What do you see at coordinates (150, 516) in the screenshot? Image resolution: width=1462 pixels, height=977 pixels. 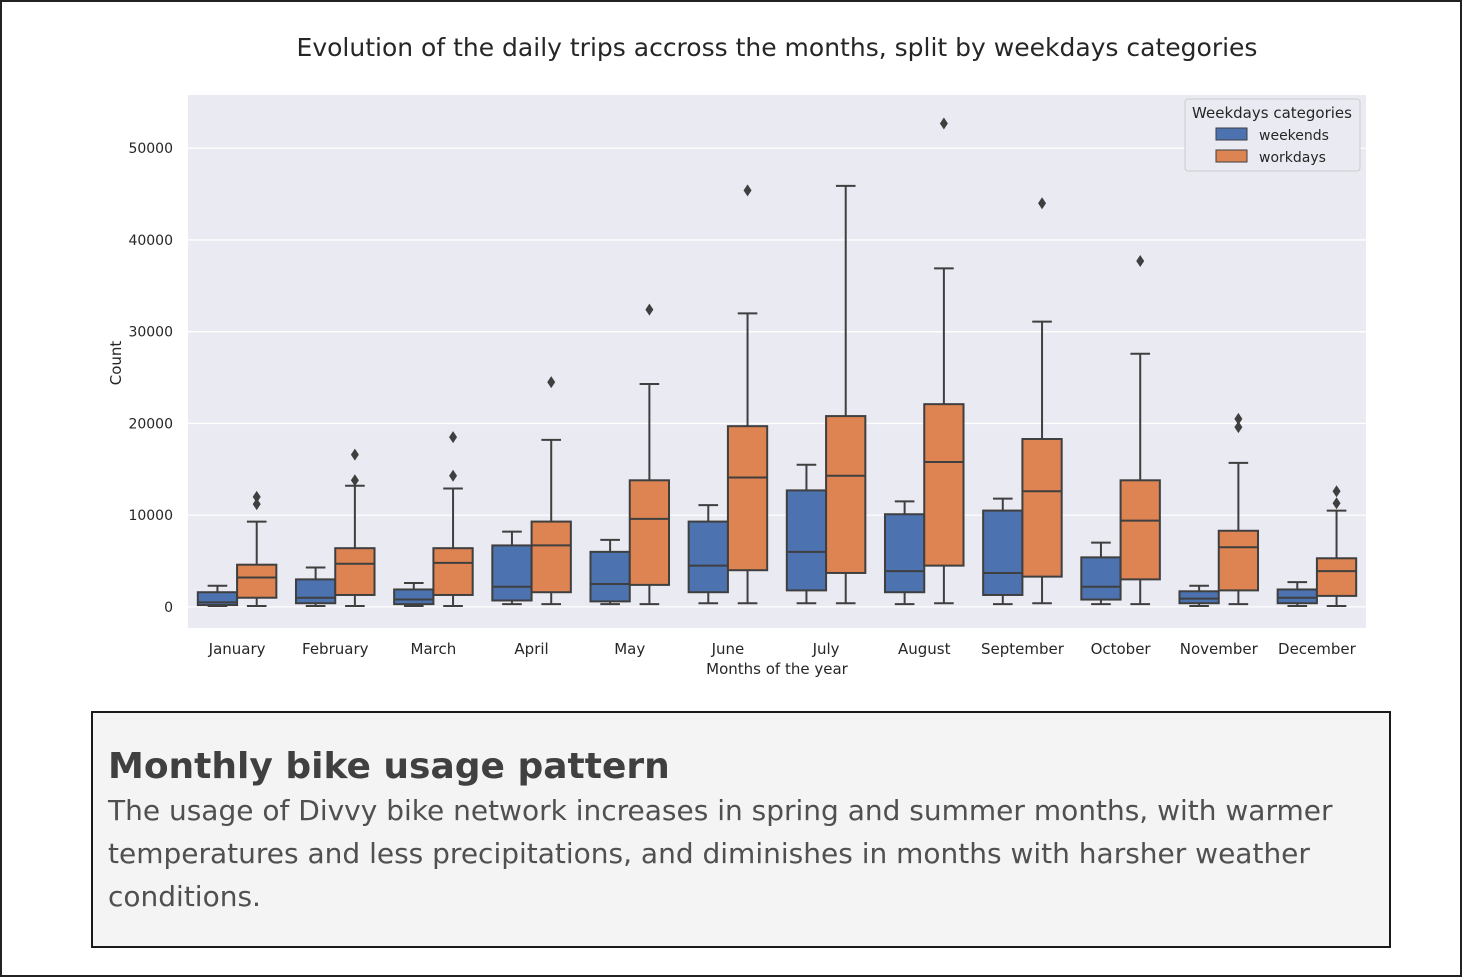 I see `y-tick-label: 10000` at bounding box center [150, 516].